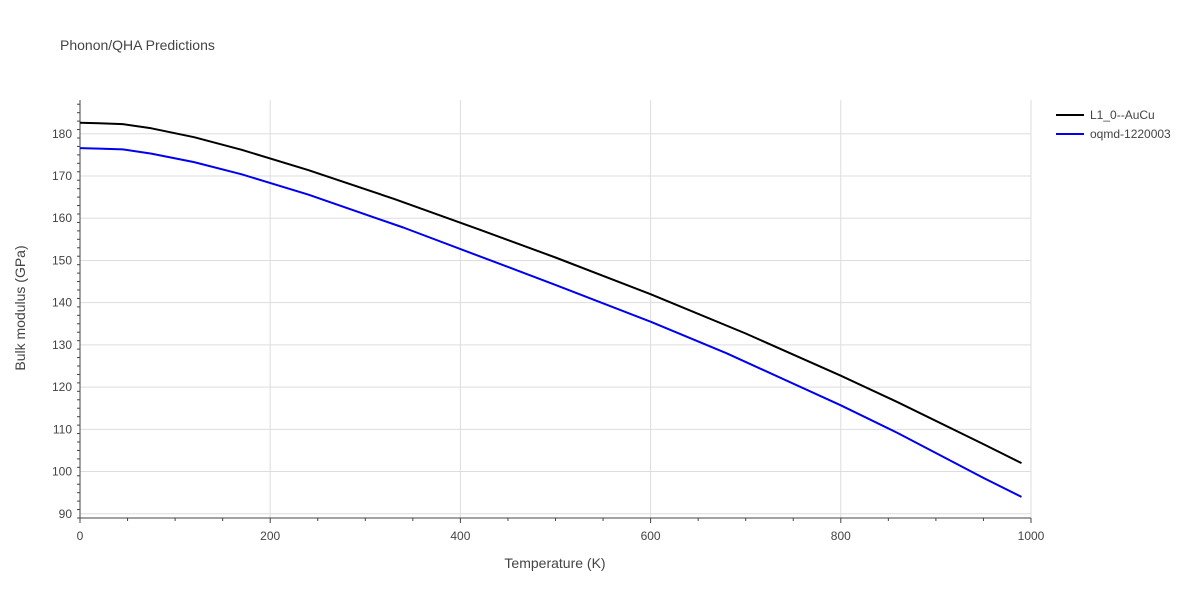  What do you see at coordinates (270, 536) in the screenshot?
I see `x-tick-label: 200` at bounding box center [270, 536].